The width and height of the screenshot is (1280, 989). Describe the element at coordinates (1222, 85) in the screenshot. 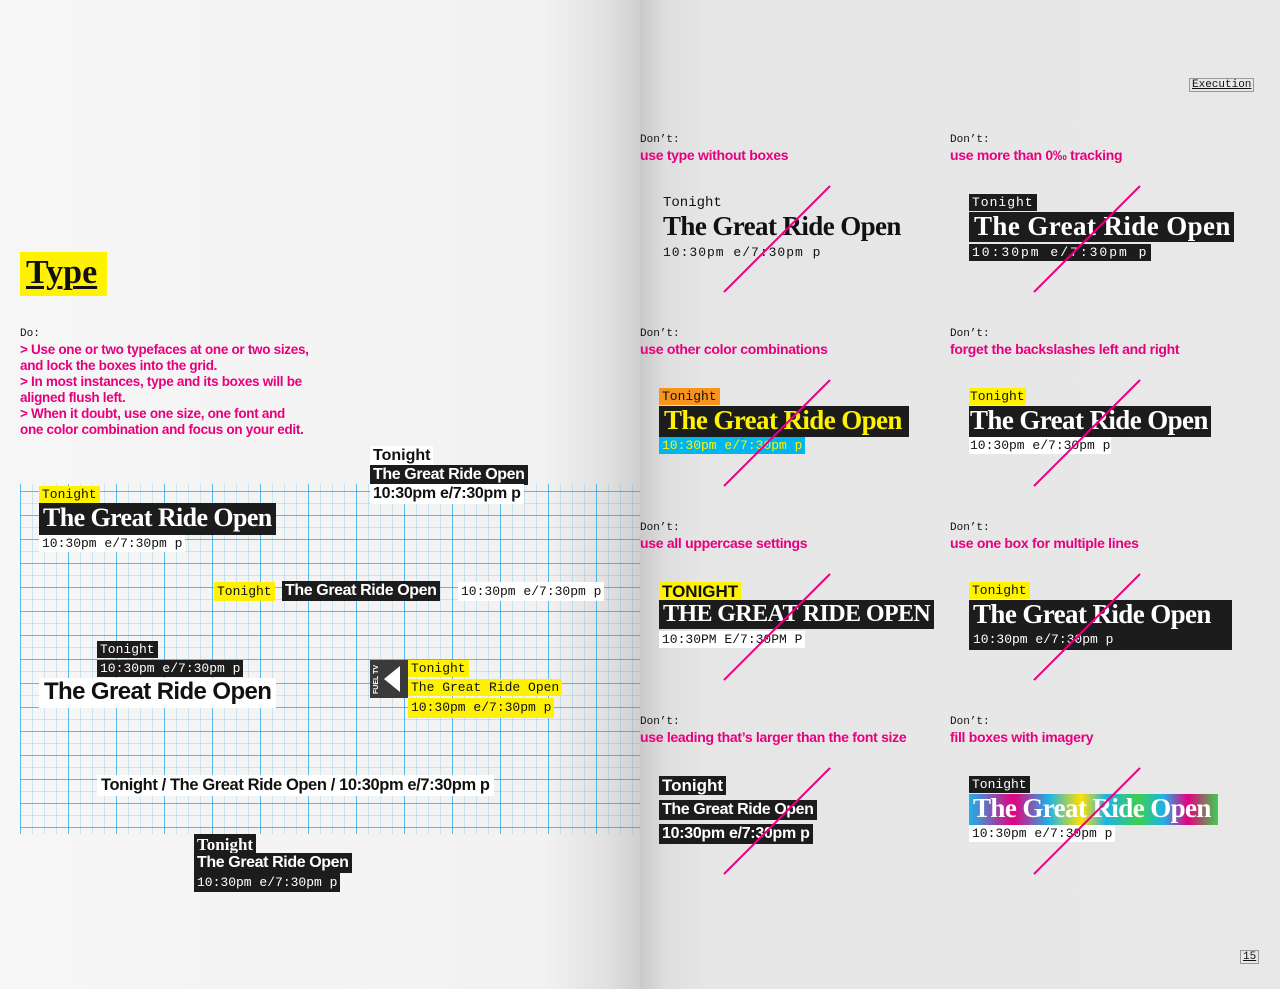

I see `section-label: Execution` at that location.